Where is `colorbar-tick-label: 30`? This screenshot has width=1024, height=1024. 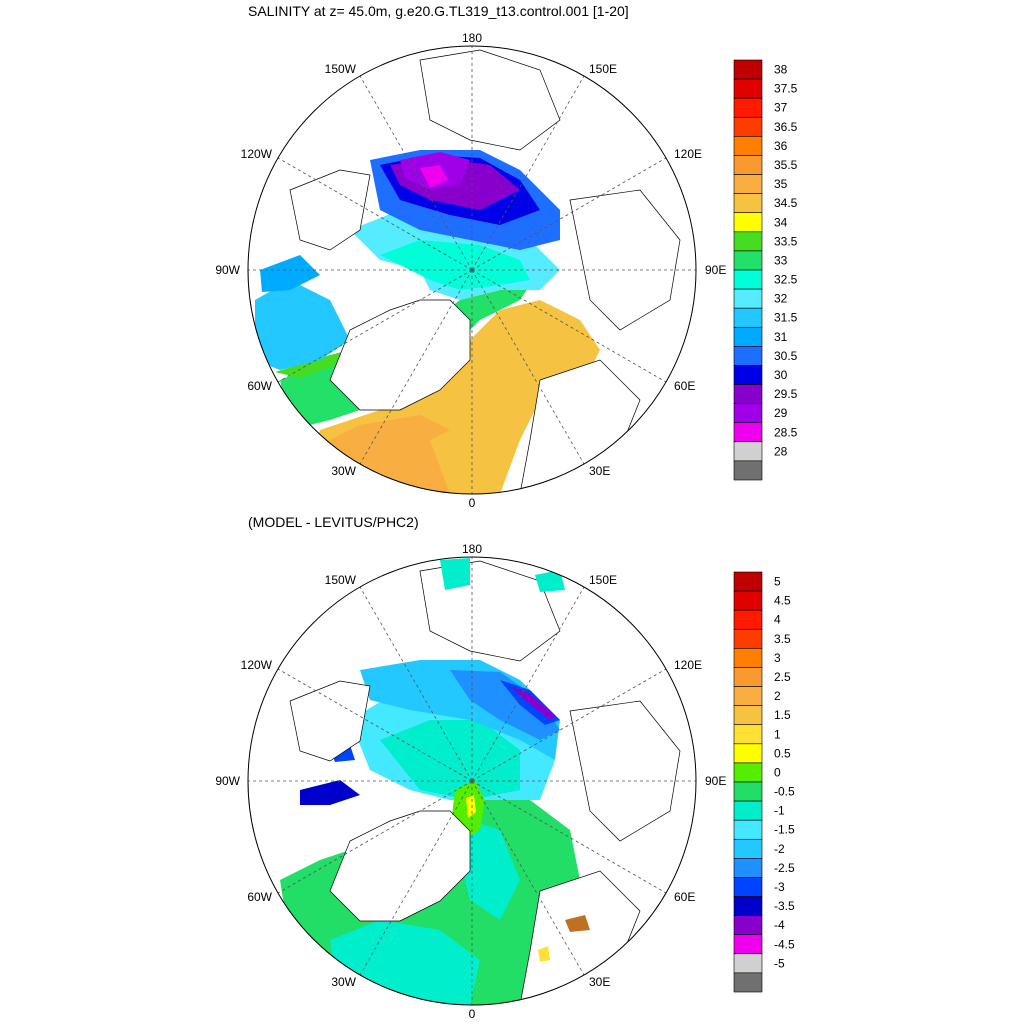 colorbar-tick-label: 30 is located at coordinates (781, 375).